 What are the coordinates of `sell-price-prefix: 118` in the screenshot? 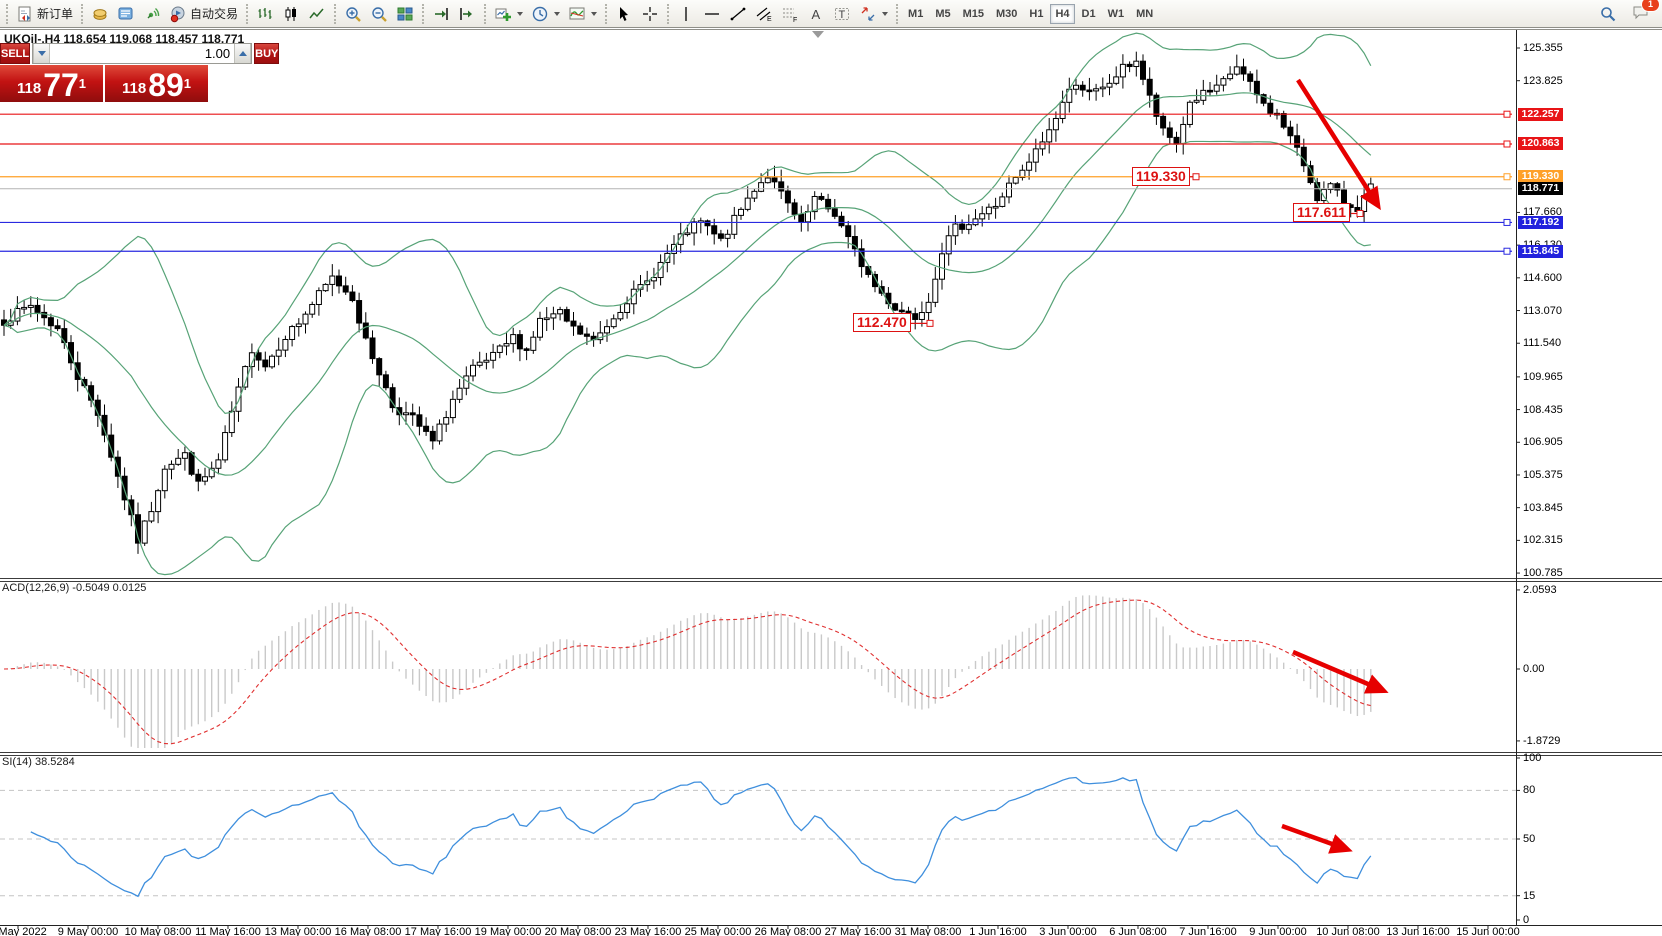 It's located at (29, 88).